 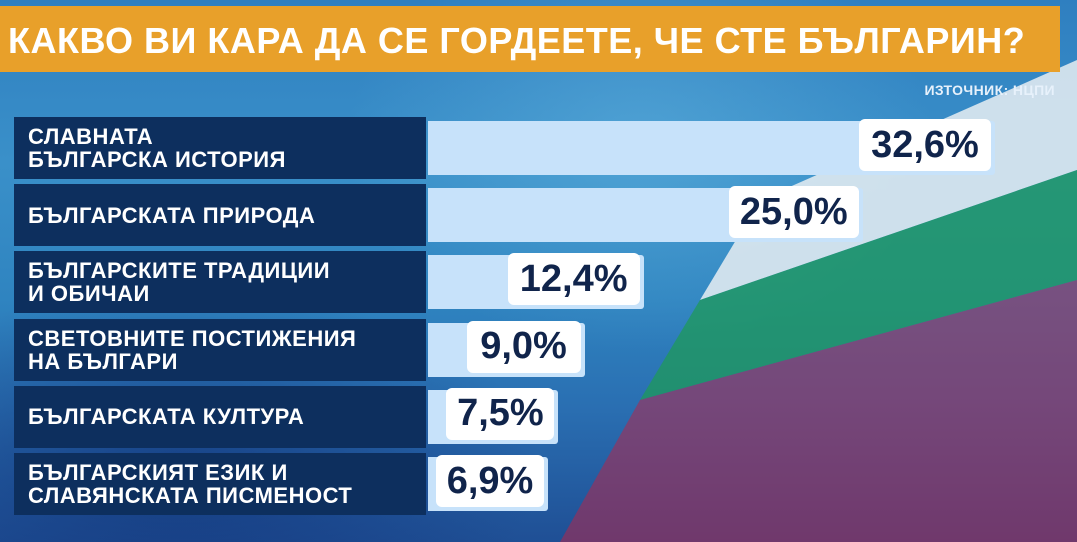 I want to click on category-label: БЪЛГАРСКАТА КУЛТУРА, so click(x=166, y=417).